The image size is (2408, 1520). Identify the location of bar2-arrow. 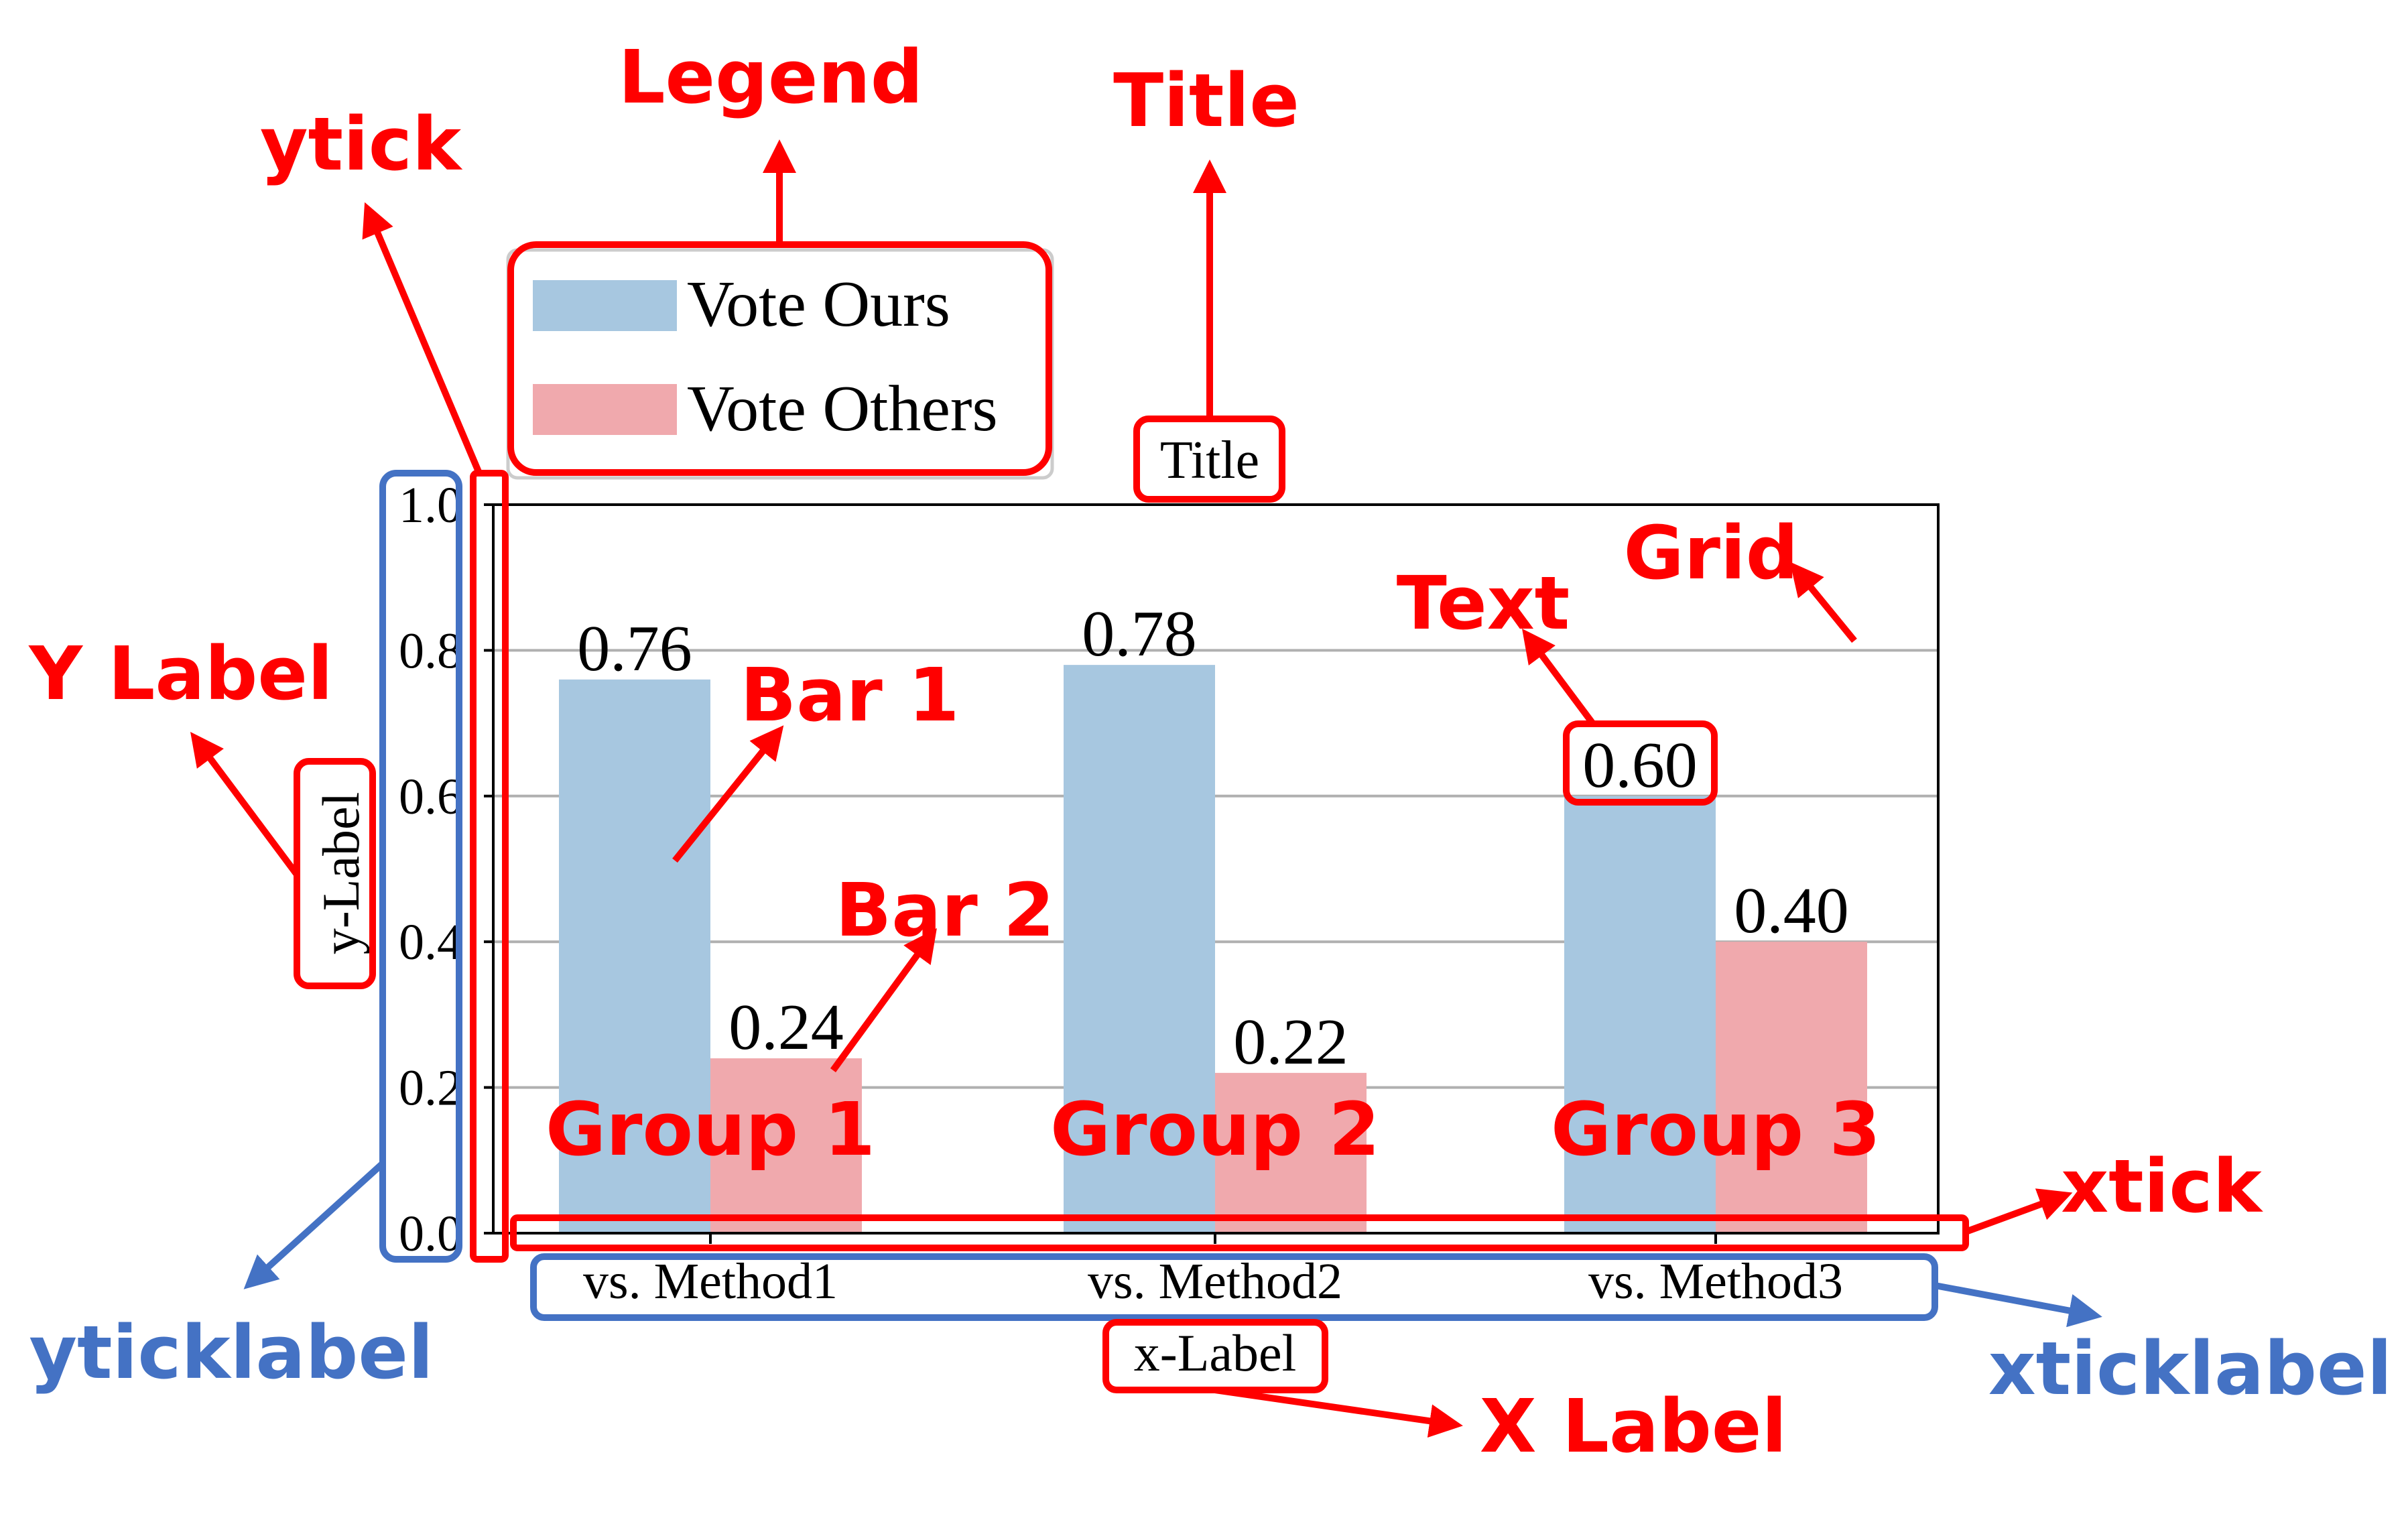
(884, 1000).